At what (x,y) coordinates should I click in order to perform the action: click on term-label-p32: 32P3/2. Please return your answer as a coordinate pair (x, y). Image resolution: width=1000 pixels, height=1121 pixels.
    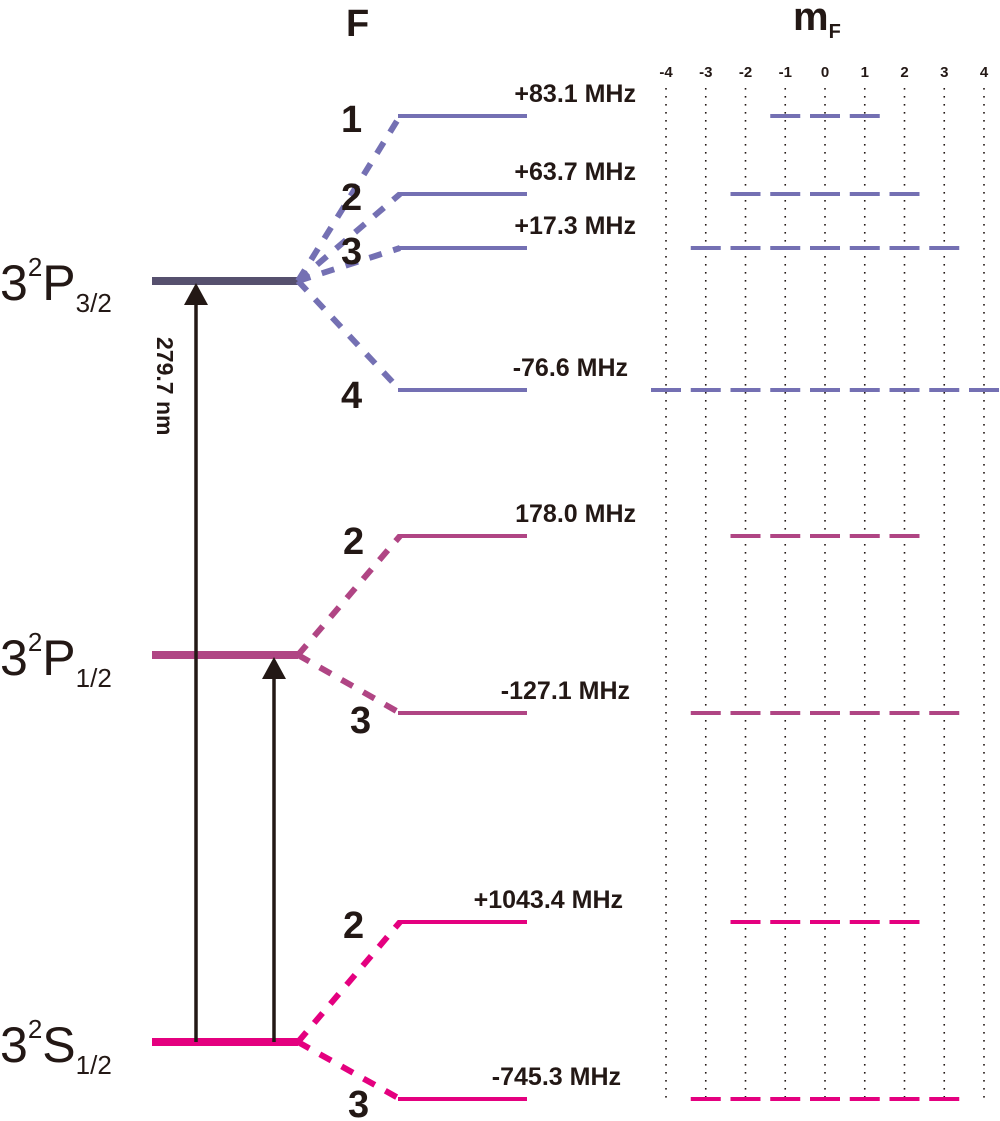
    Looking at the image, I should click on (56, 285).